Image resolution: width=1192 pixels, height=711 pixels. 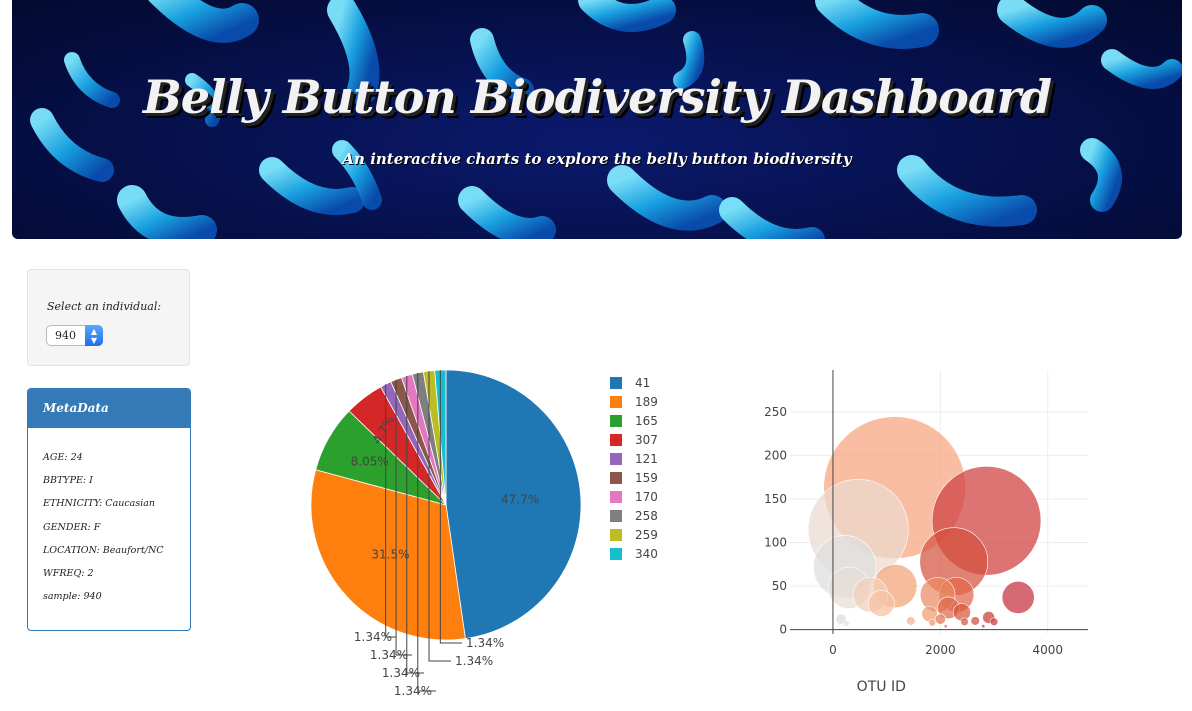 I want to click on x-tick-label: 2000, so click(x=940, y=650).